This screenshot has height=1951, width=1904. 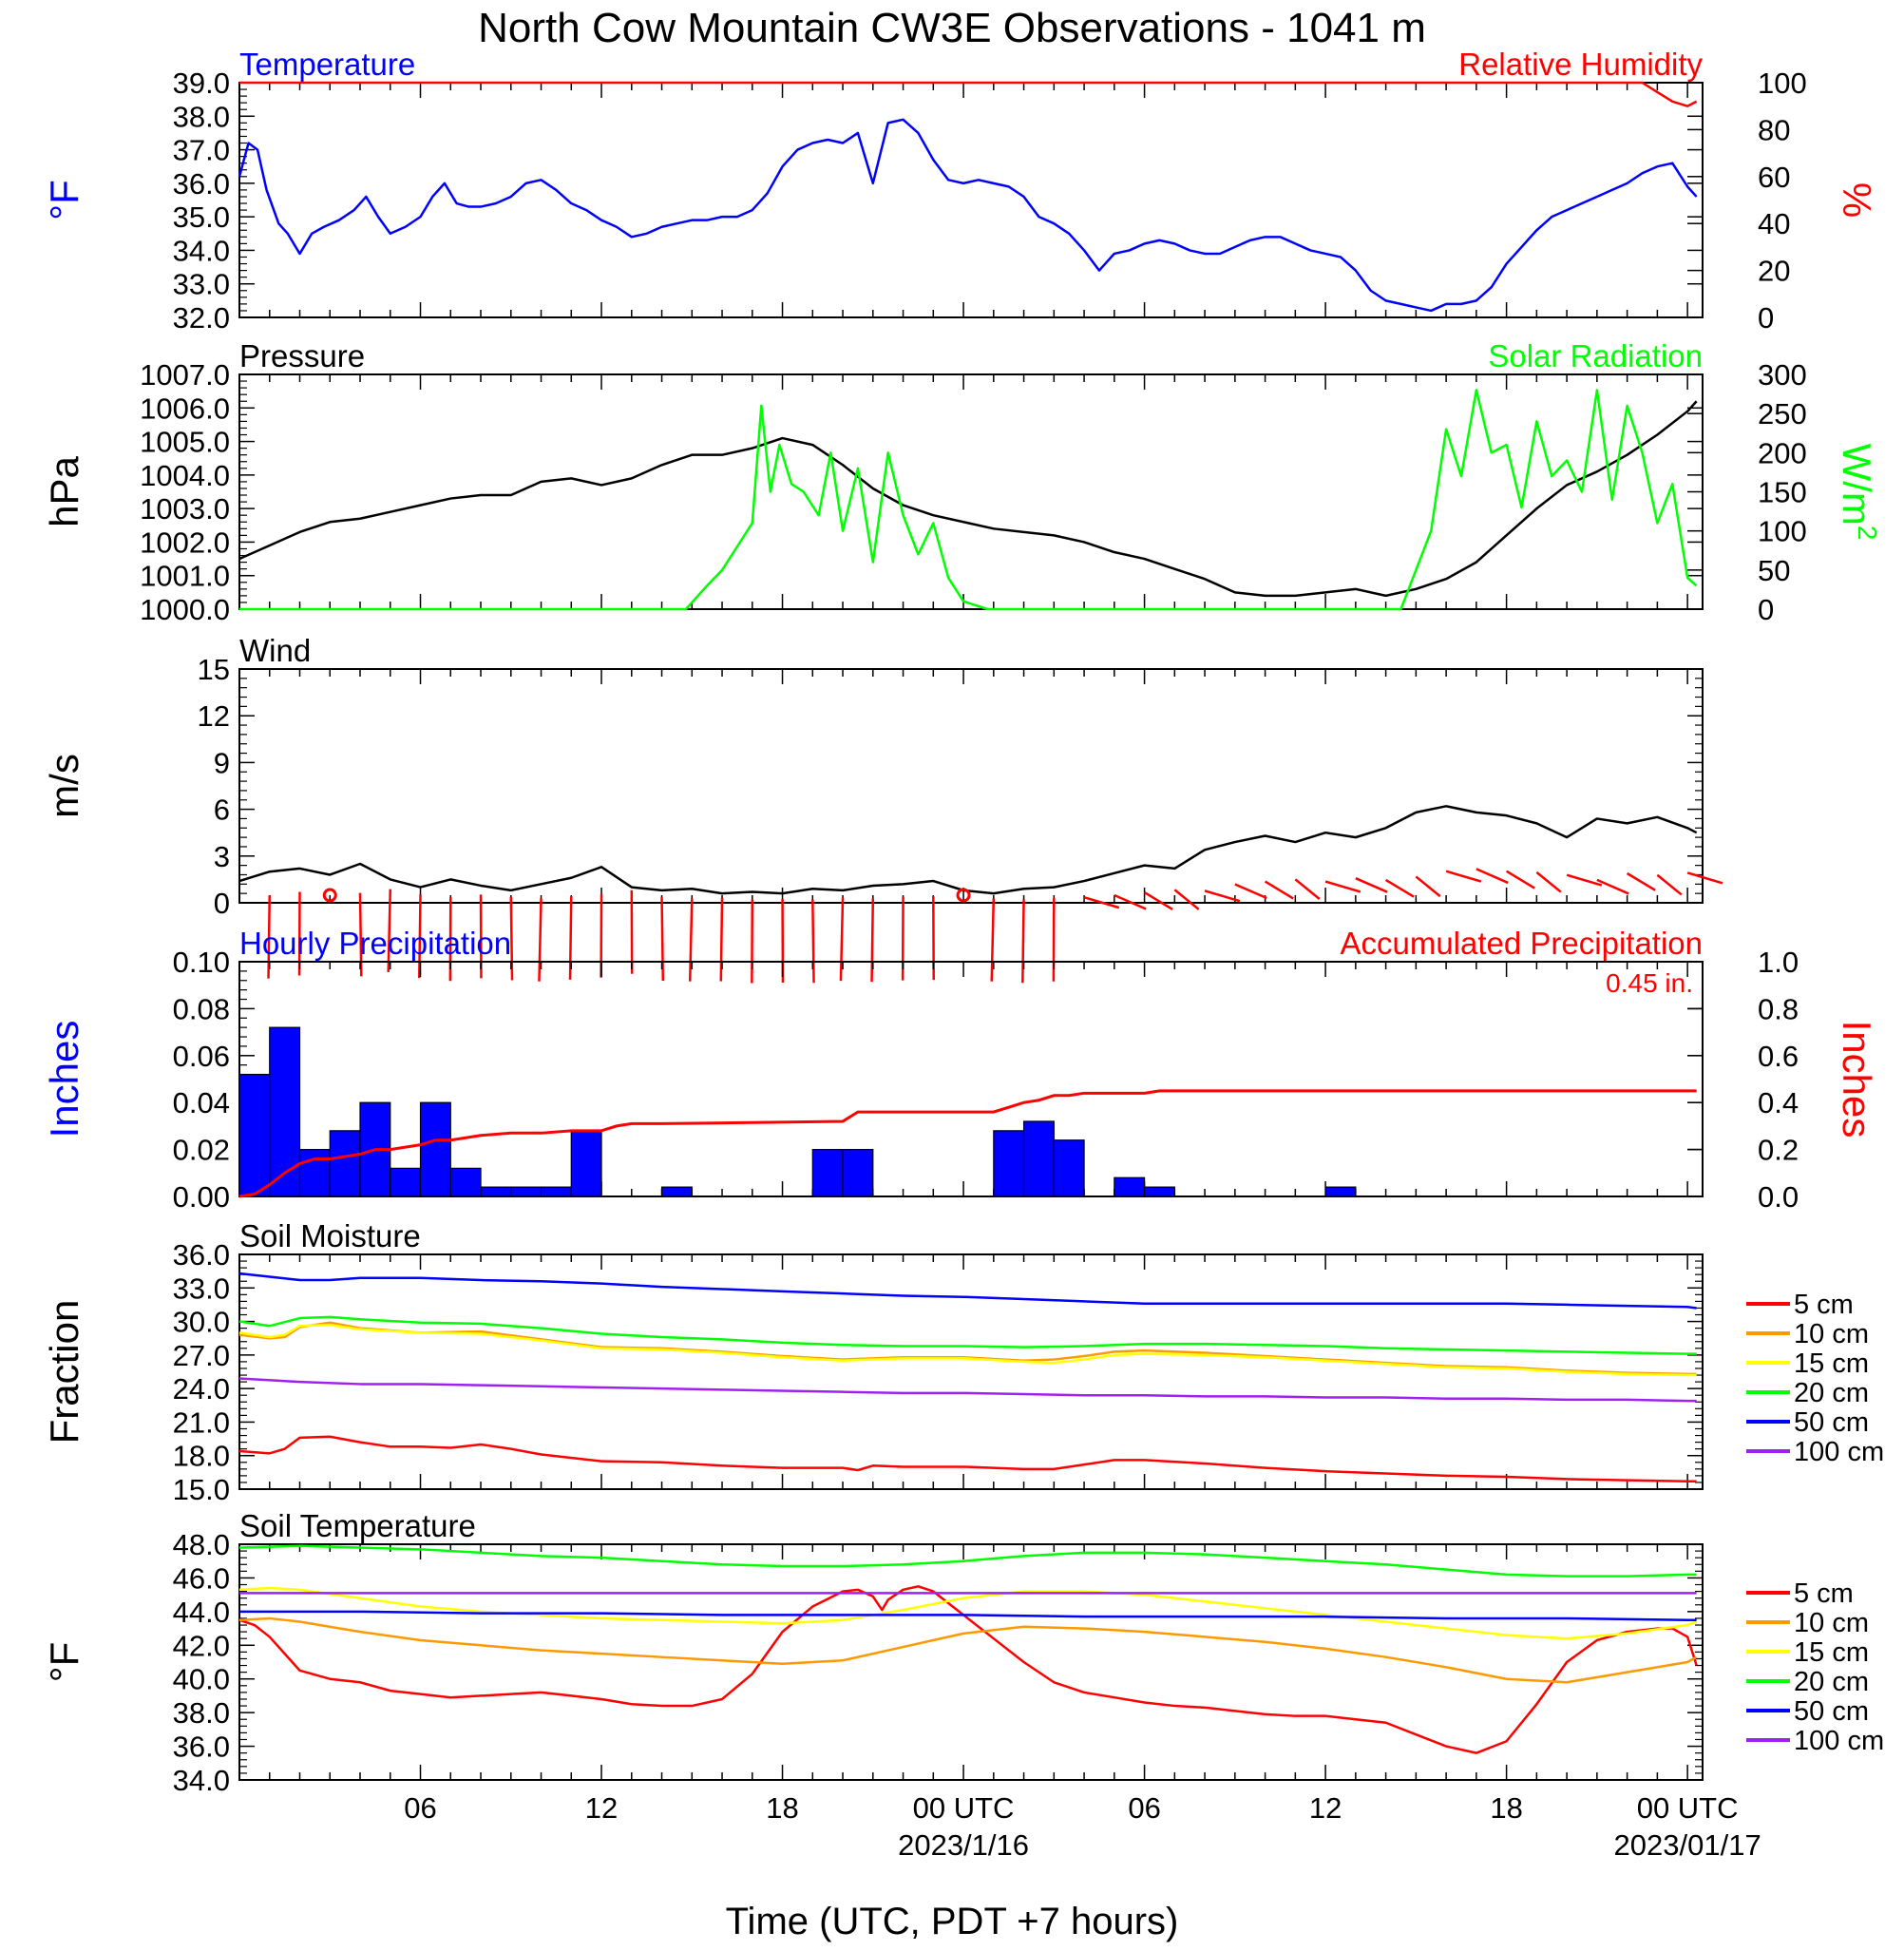 I want to click on y-right-tick-label: 0.0, so click(x=1779, y=1197).